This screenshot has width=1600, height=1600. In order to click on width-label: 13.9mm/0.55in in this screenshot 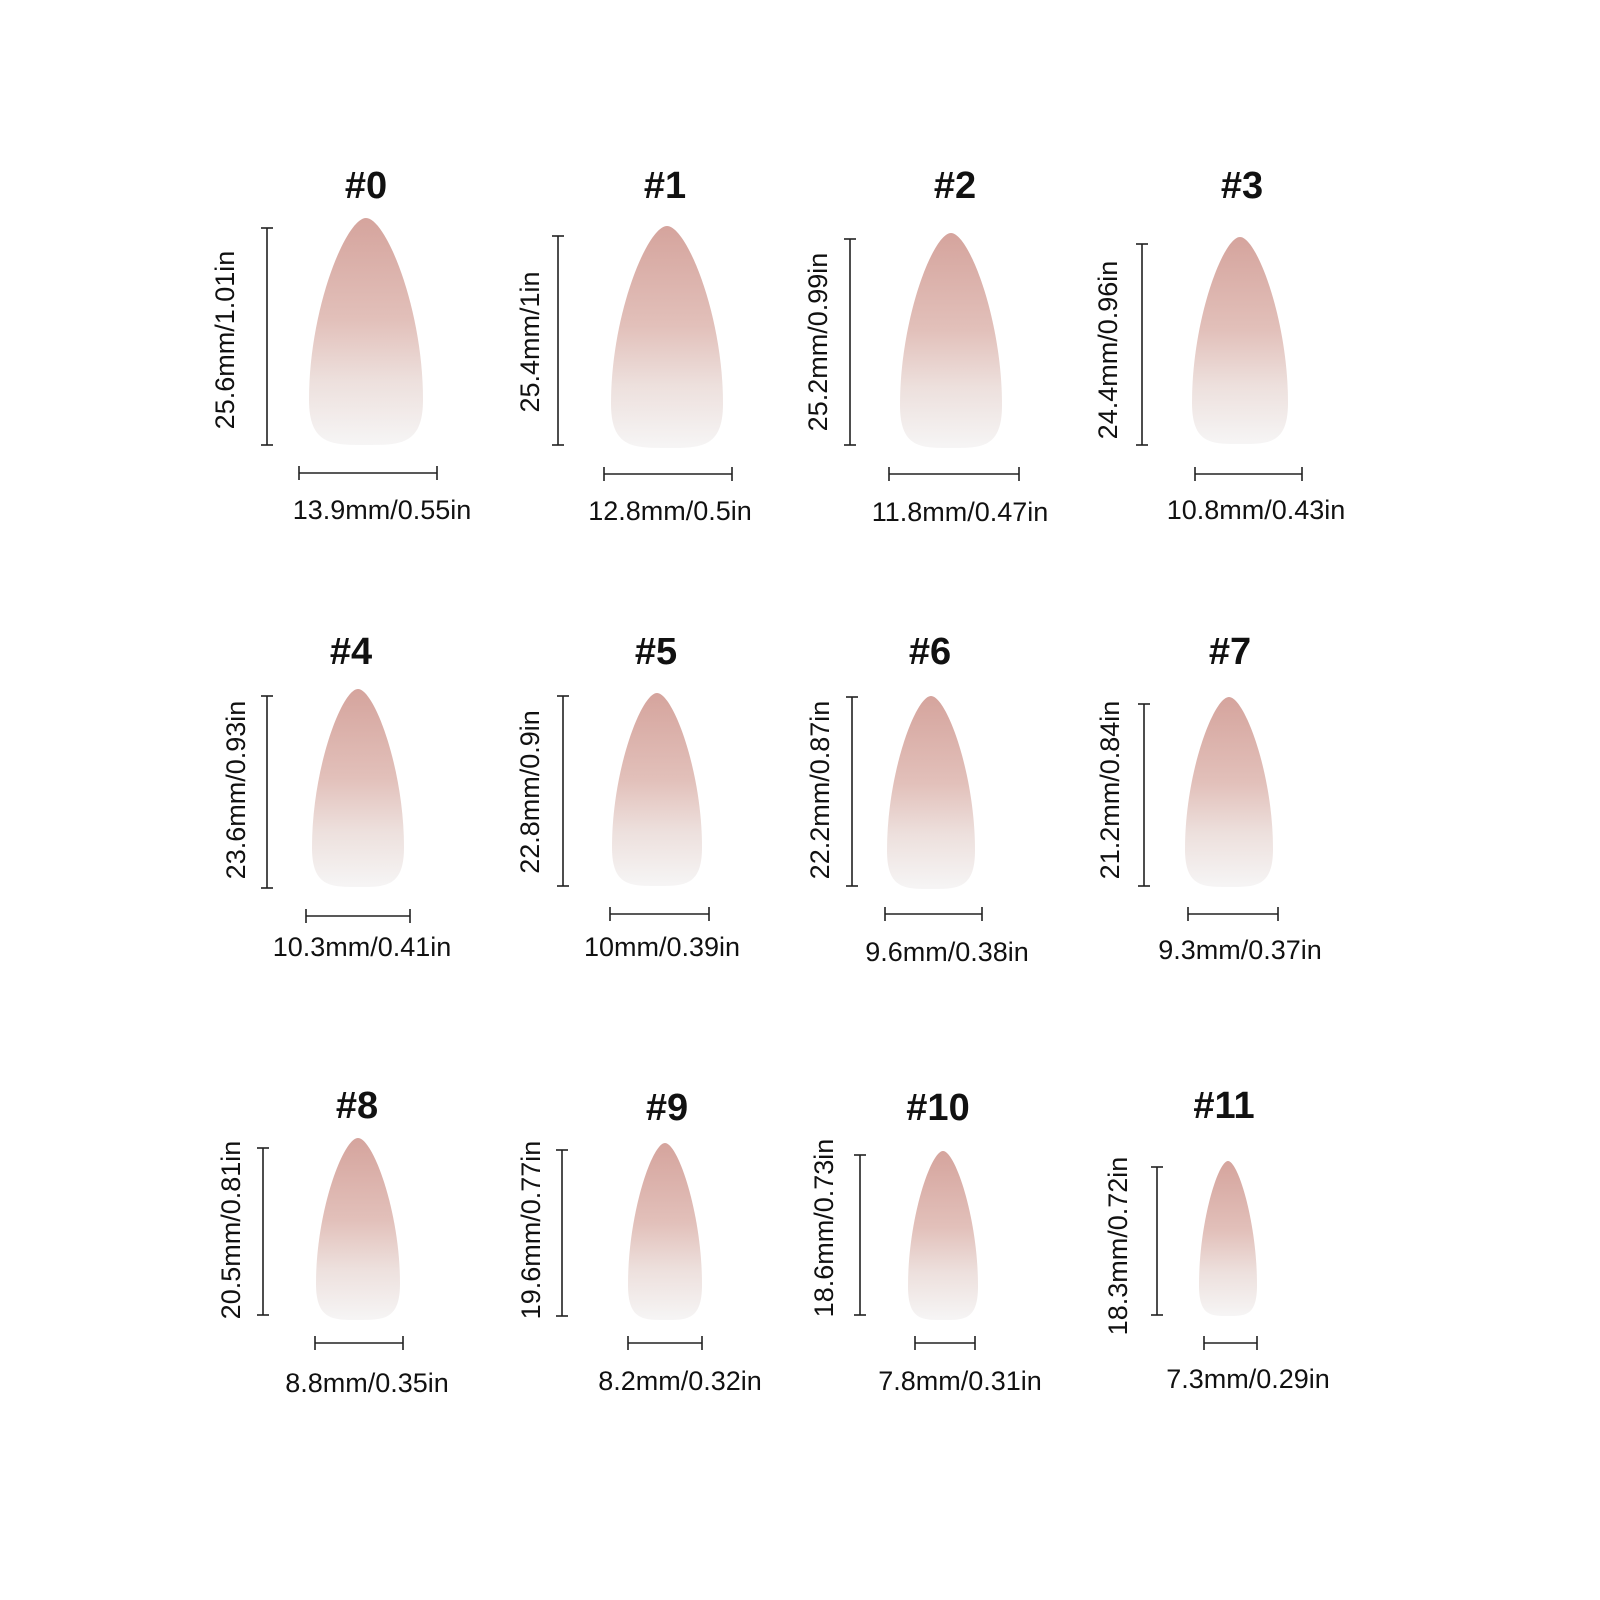, I will do `click(382, 510)`.